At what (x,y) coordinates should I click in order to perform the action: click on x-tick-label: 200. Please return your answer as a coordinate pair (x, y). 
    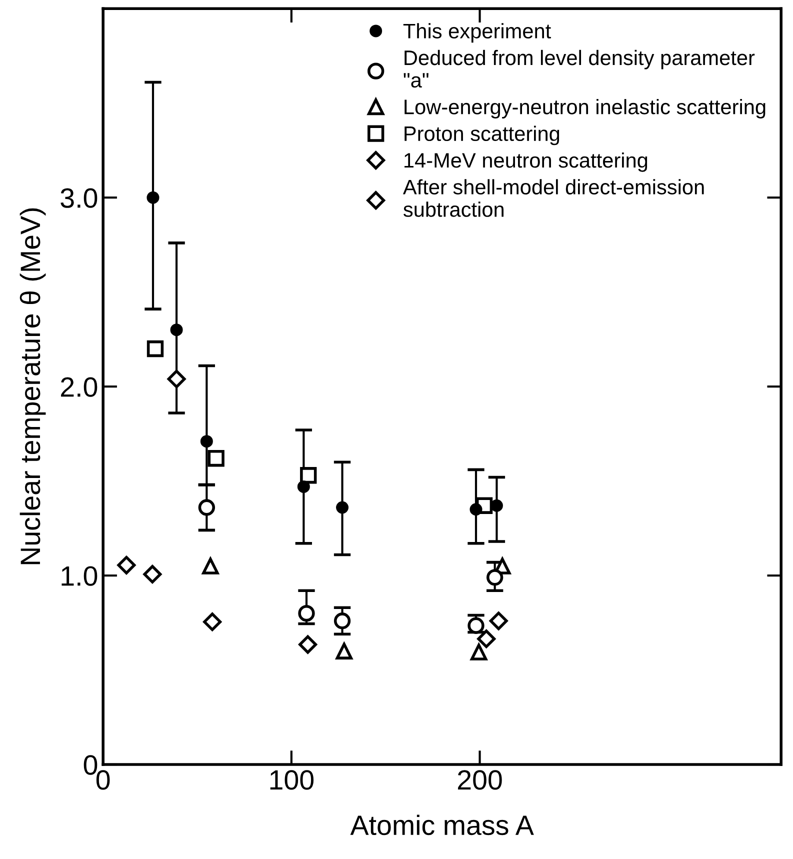
    Looking at the image, I should click on (480, 780).